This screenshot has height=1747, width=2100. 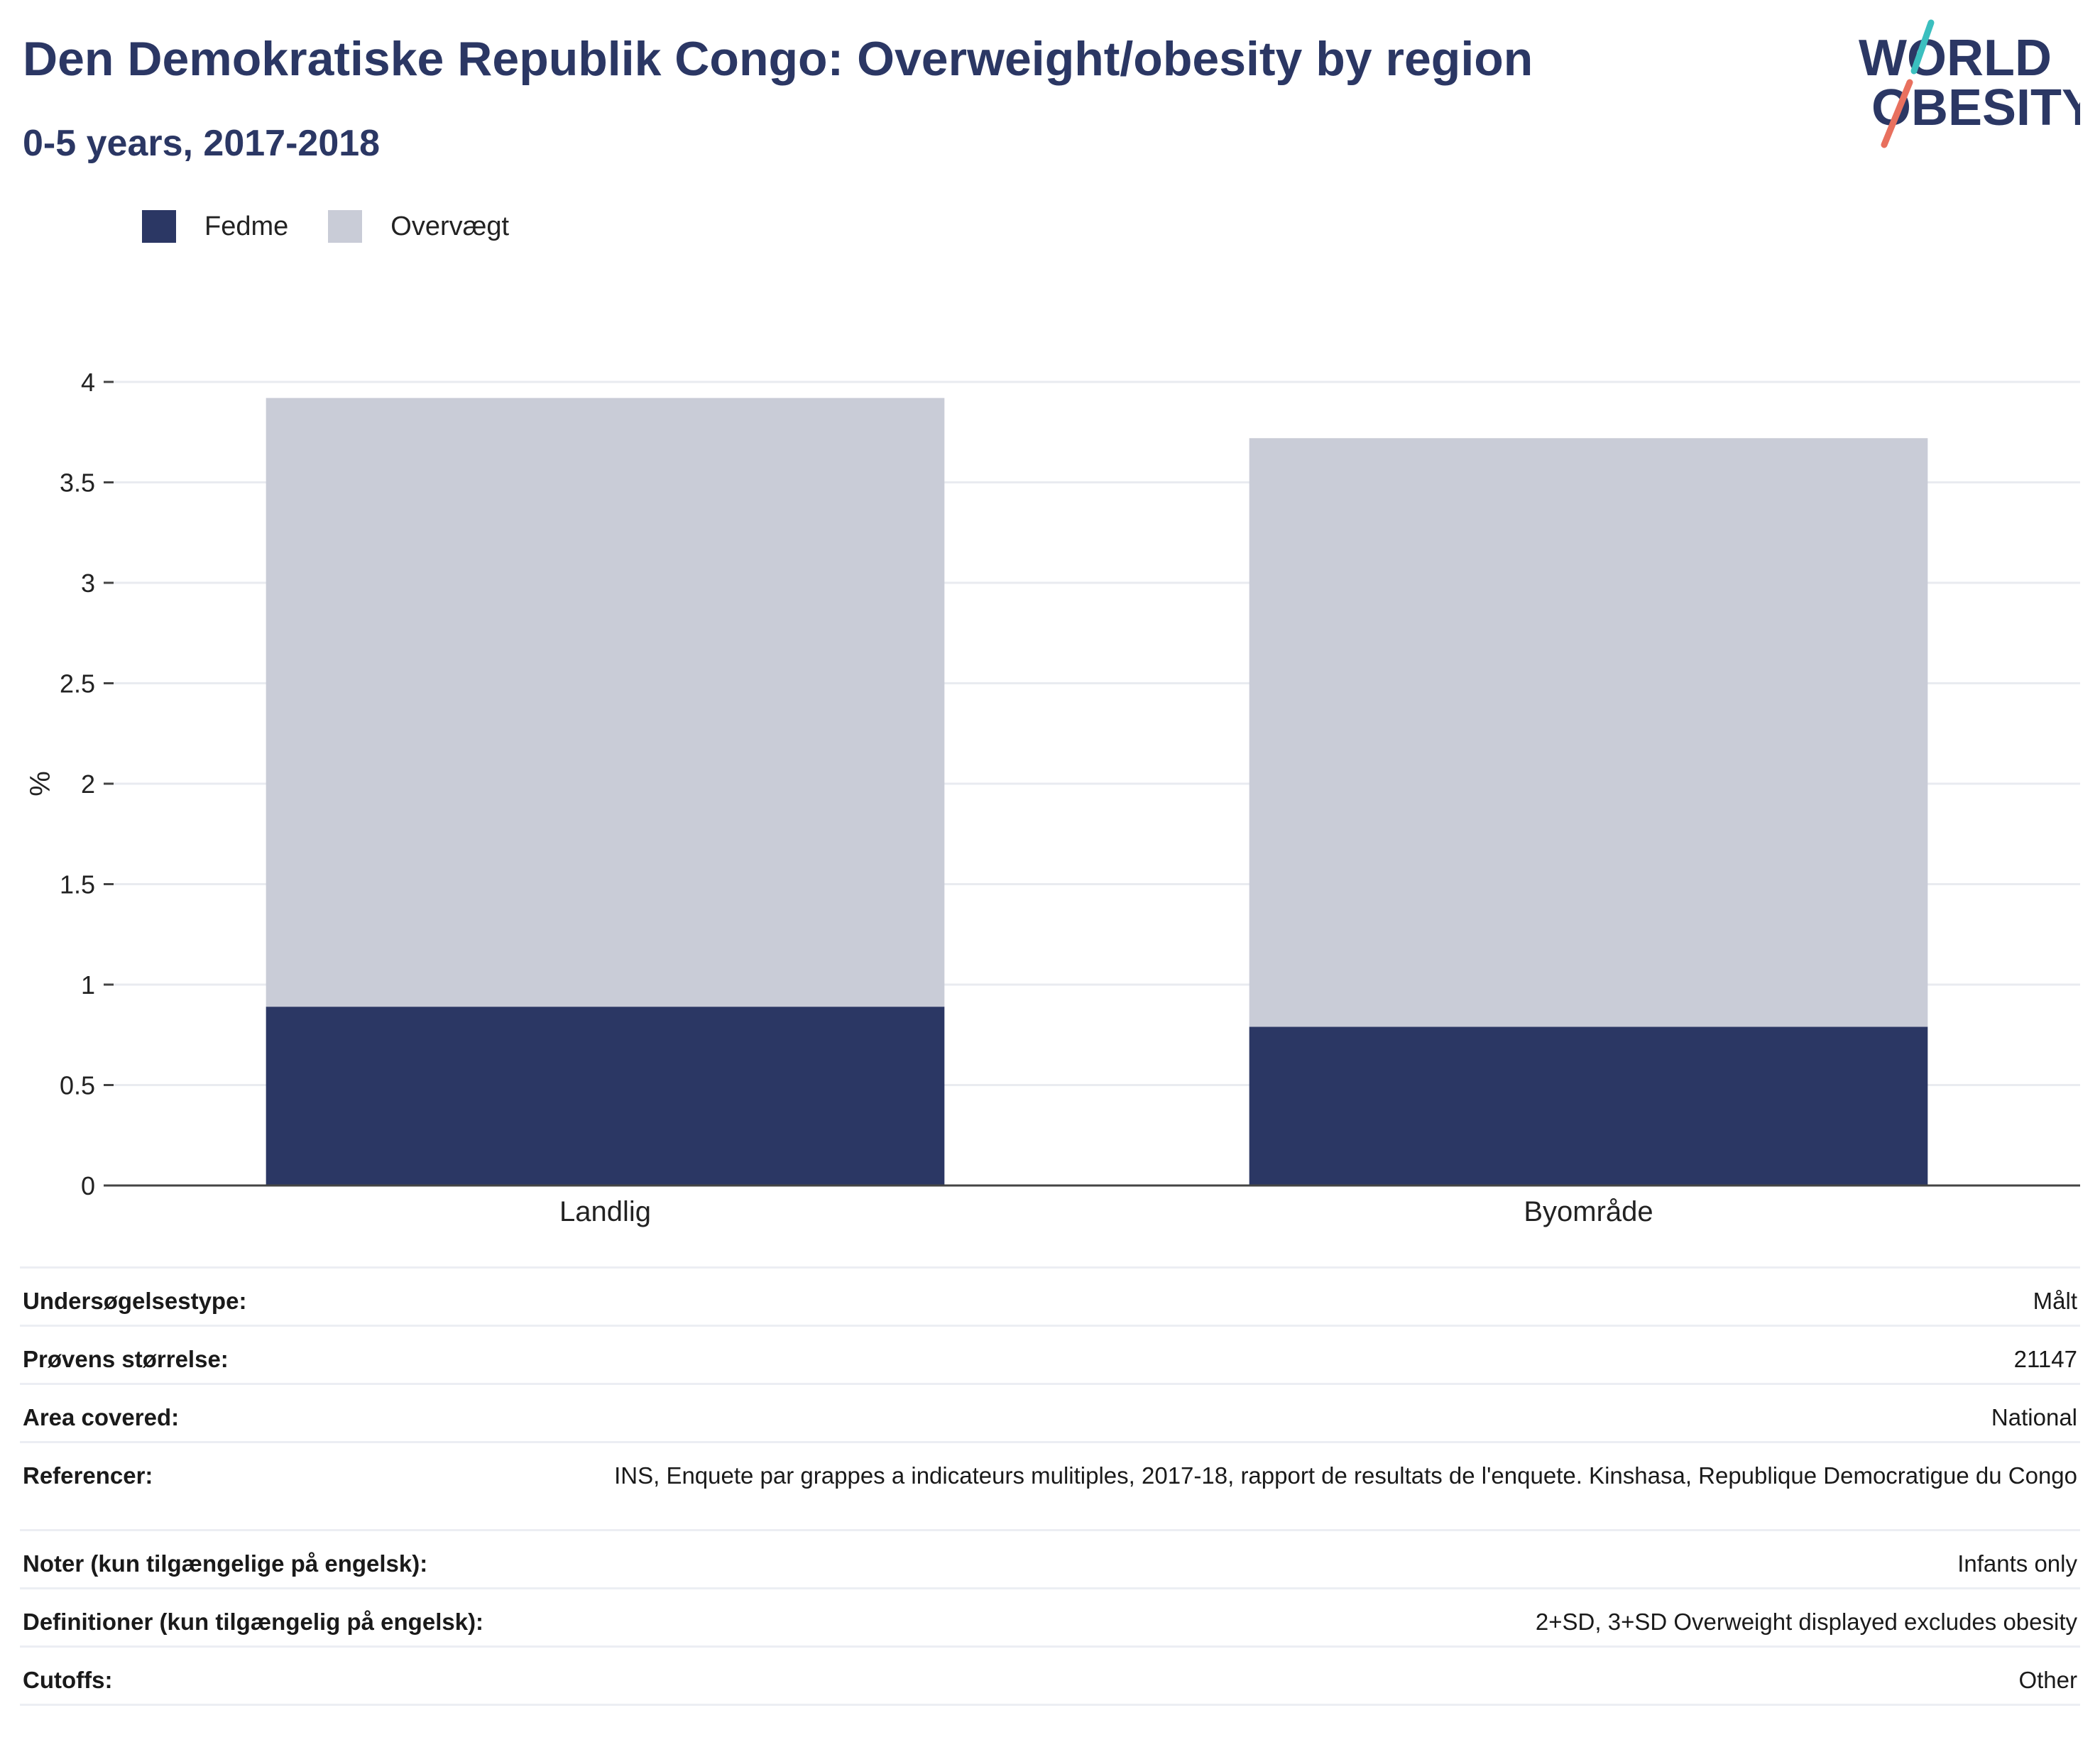 I want to click on info-label: Noter (kun tilgængelige på engelsk):, so click(x=265, y=1559).